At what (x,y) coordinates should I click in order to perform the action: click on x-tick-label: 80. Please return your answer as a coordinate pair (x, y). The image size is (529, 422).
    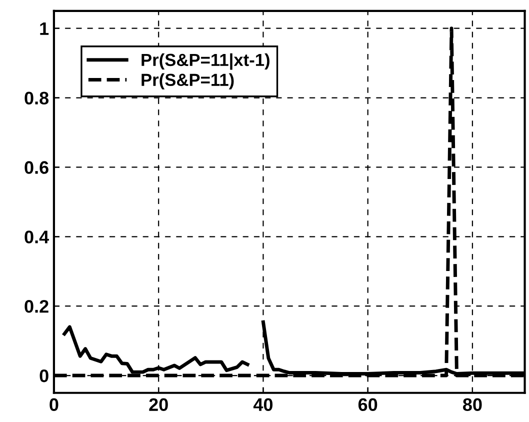
    Looking at the image, I should click on (472, 405).